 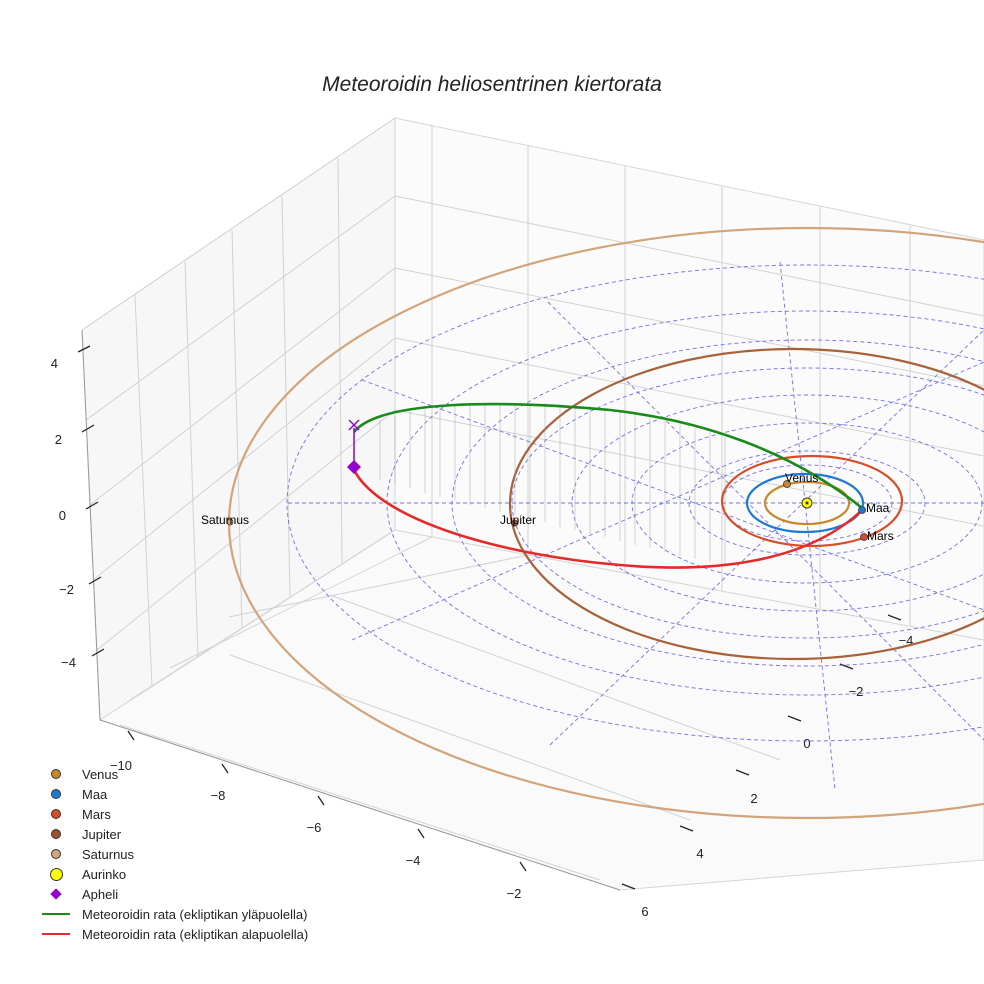 I want to click on orbit-mars, so click(x=812, y=501).